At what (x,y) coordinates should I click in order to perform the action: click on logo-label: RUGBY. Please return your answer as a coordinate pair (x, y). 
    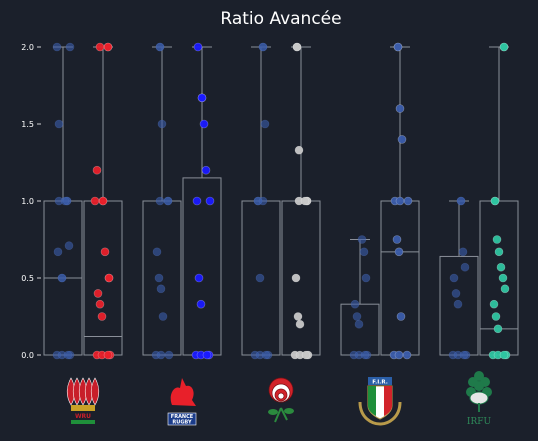
    Looking at the image, I should click on (182, 423).